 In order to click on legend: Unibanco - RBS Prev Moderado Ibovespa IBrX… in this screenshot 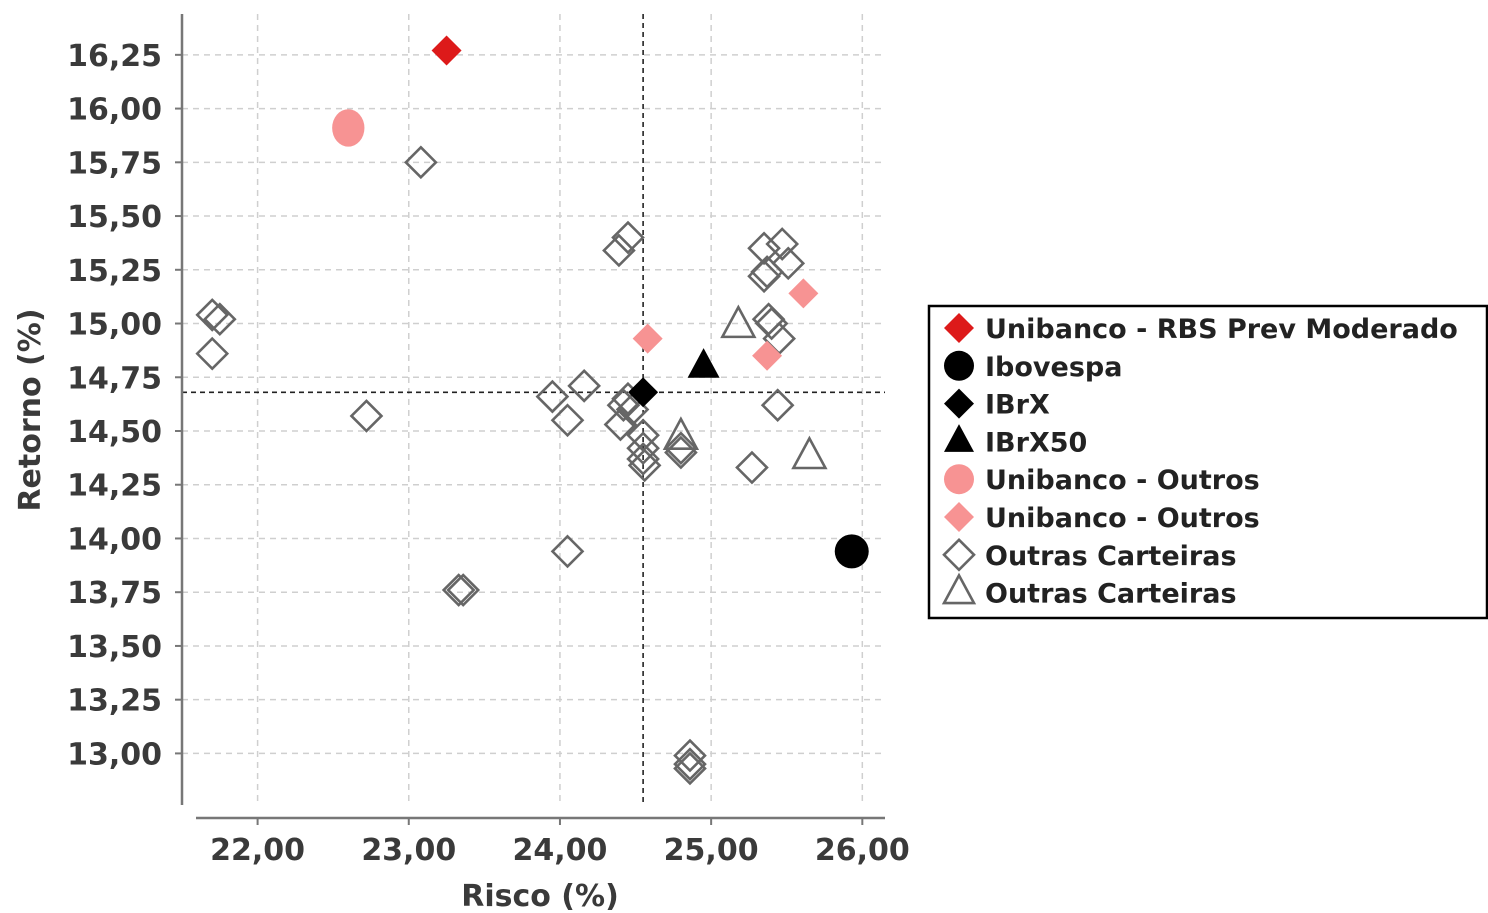, I will do `click(1207, 462)`.